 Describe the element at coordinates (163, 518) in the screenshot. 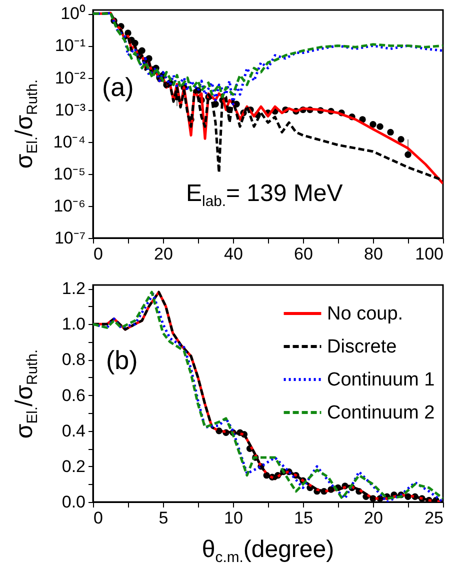

I see `x-tick-label: 5` at that location.